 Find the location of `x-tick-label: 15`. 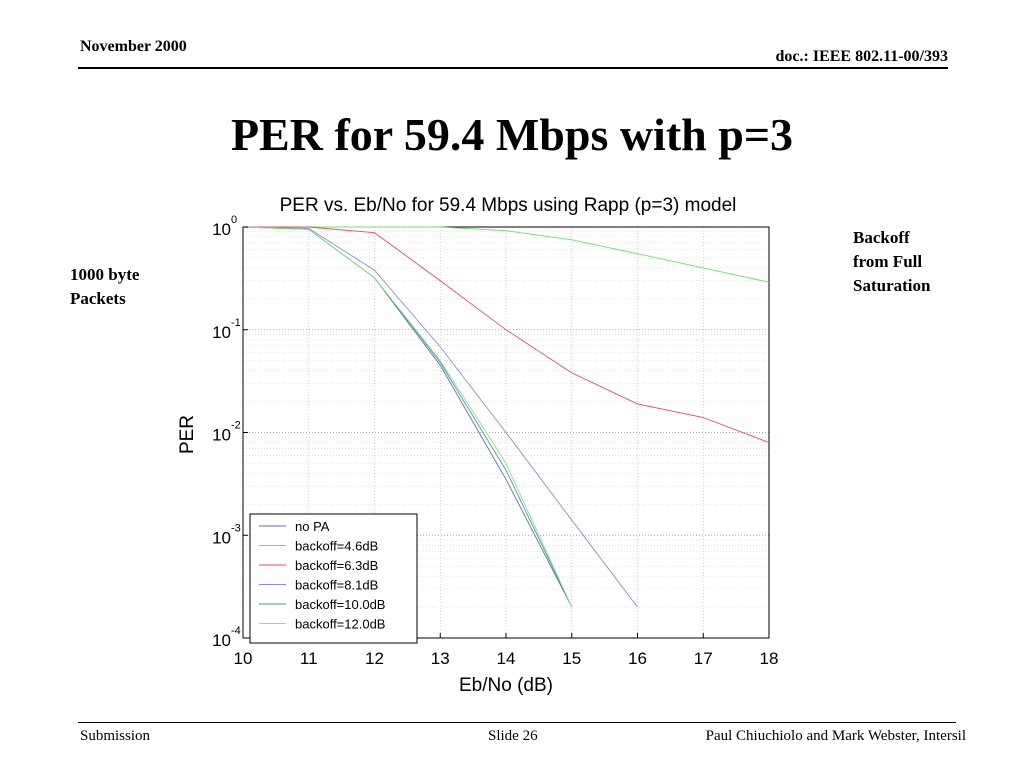

x-tick-label: 15 is located at coordinates (571, 658).